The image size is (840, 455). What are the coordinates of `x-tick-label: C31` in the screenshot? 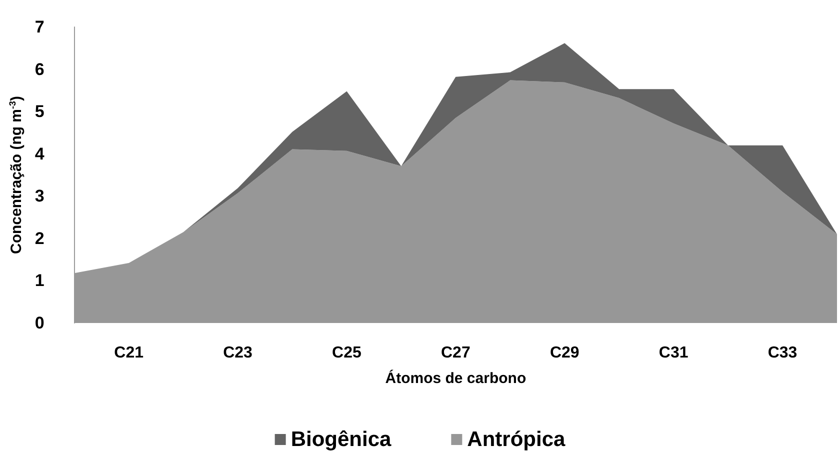 It's located at (673, 353).